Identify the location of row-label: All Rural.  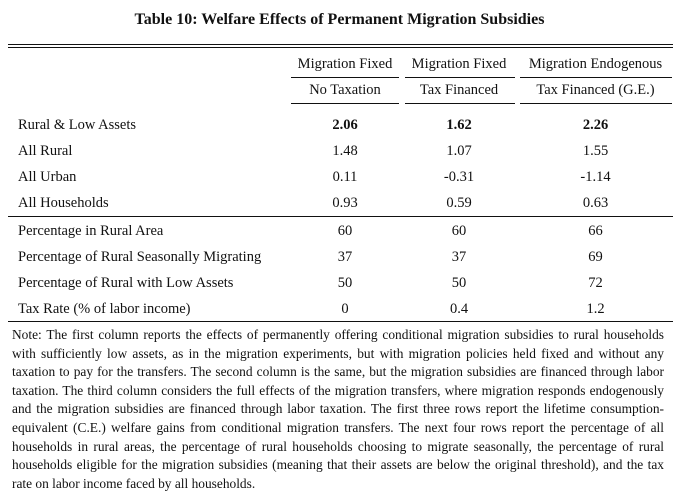
(45, 151).